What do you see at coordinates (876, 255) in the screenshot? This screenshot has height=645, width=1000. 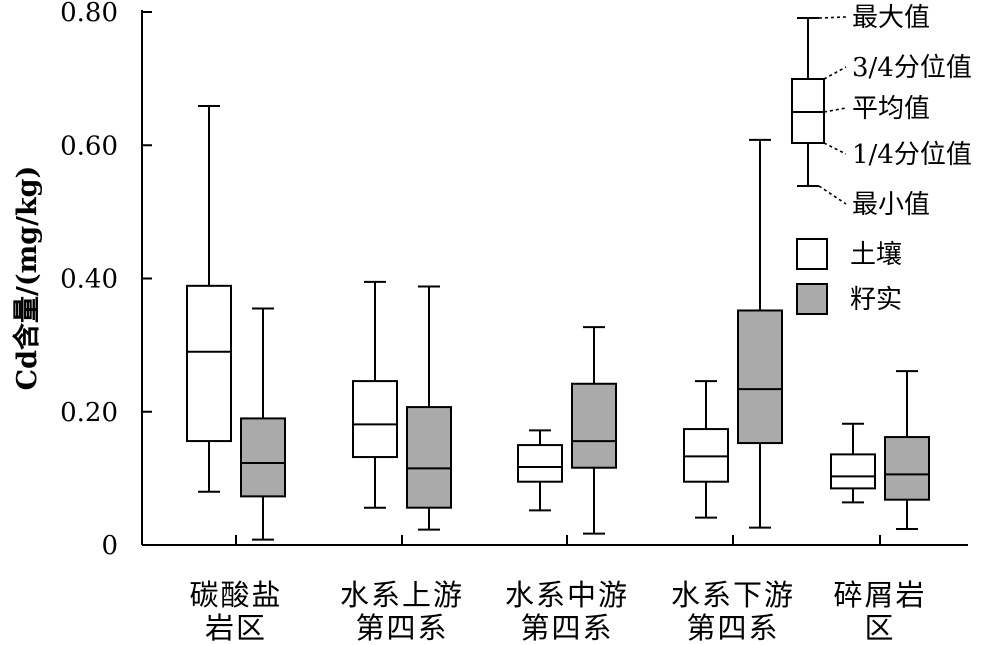 I see `legend-series-label-0: 土壤` at bounding box center [876, 255].